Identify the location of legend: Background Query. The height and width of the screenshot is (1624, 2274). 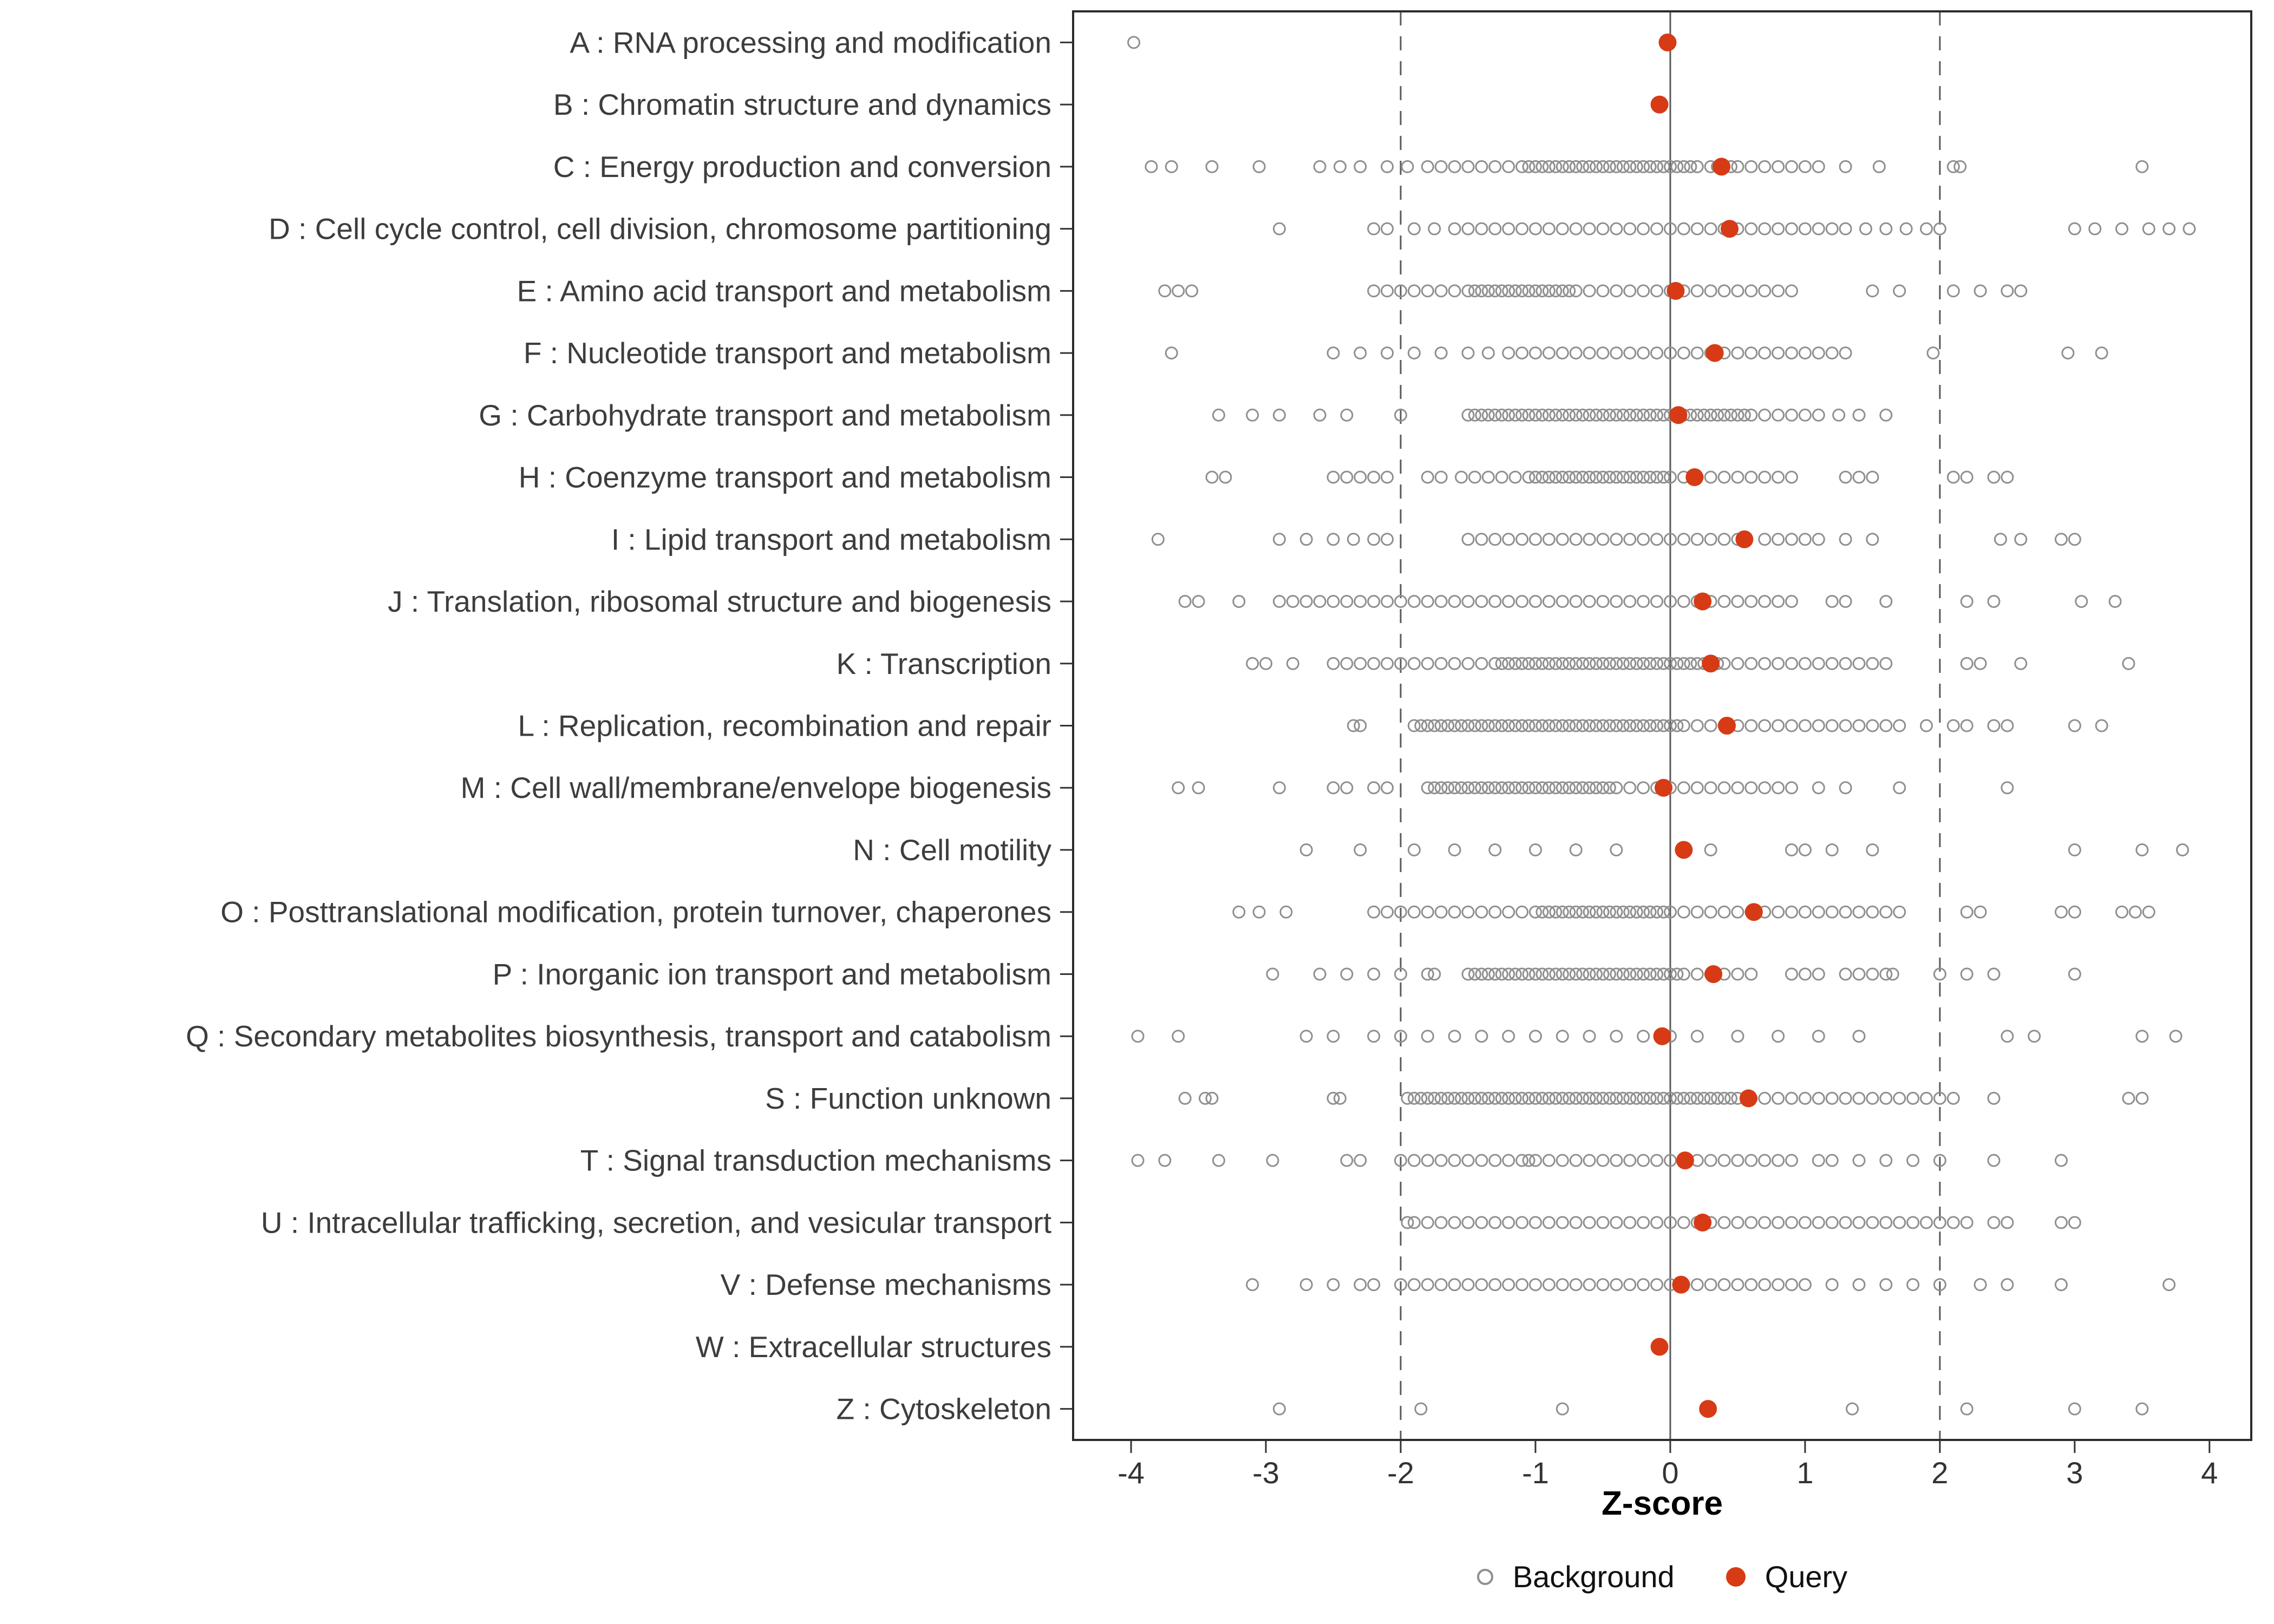
(1662, 1576).